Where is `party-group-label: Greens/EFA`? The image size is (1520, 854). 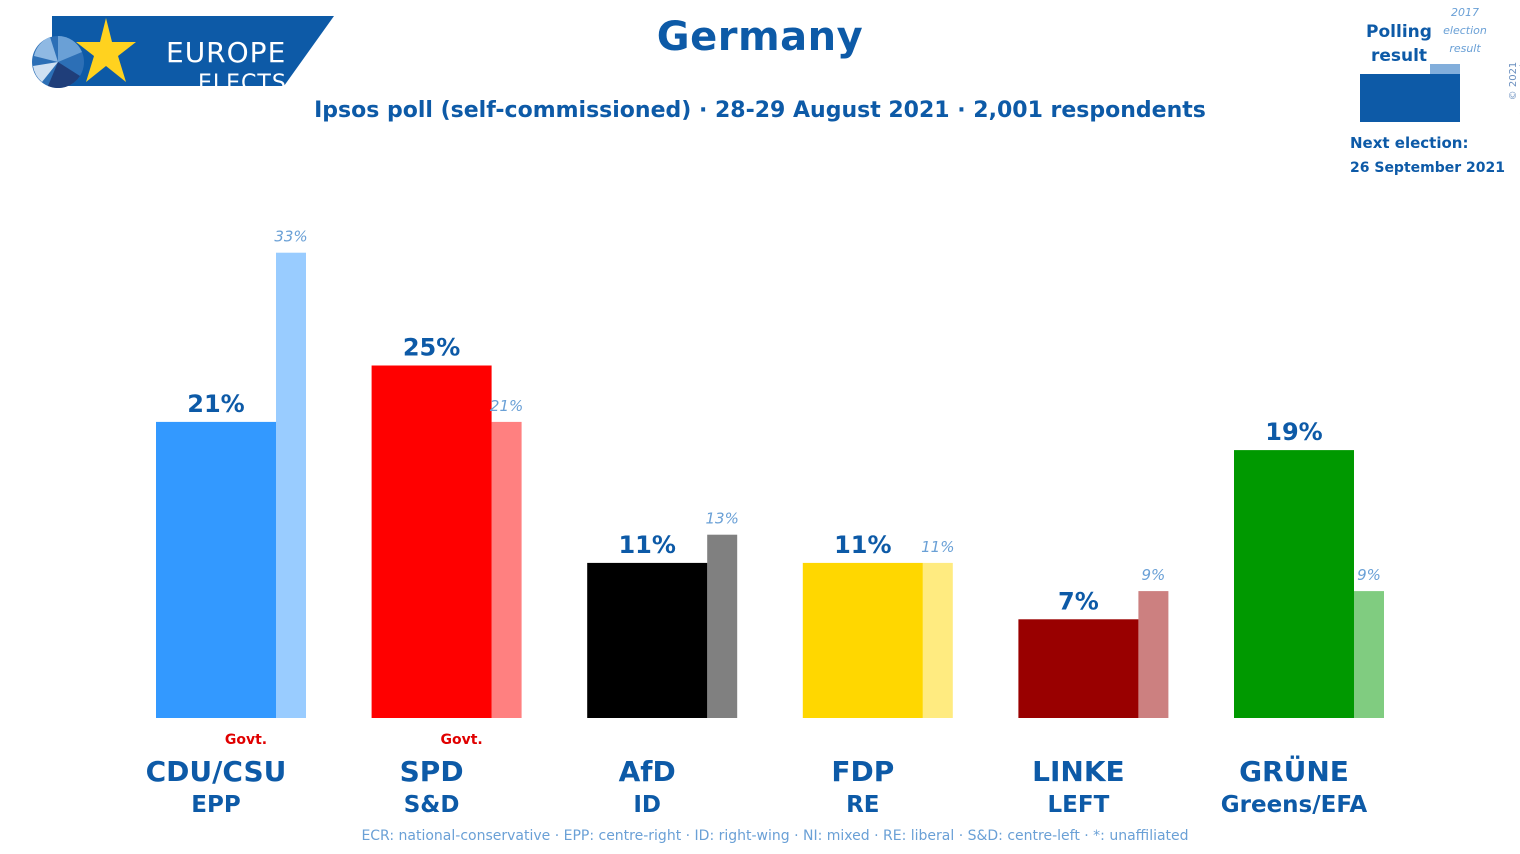
party-group-label: Greens/EFA is located at coordinates (1294, 805).